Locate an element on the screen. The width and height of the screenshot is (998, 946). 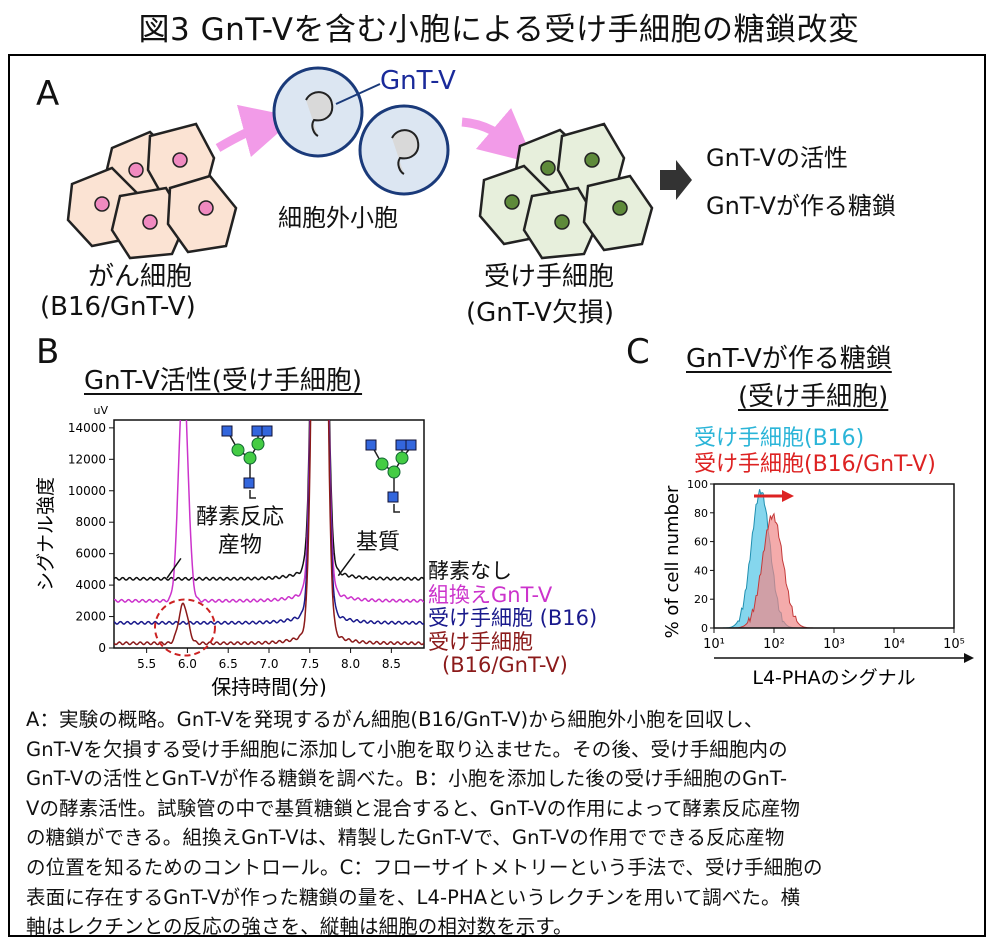
figure-title: 図3 GnT-Vを含む小胞による受け手細胞の糖鎖改変 is located at coordinates (499, 30).